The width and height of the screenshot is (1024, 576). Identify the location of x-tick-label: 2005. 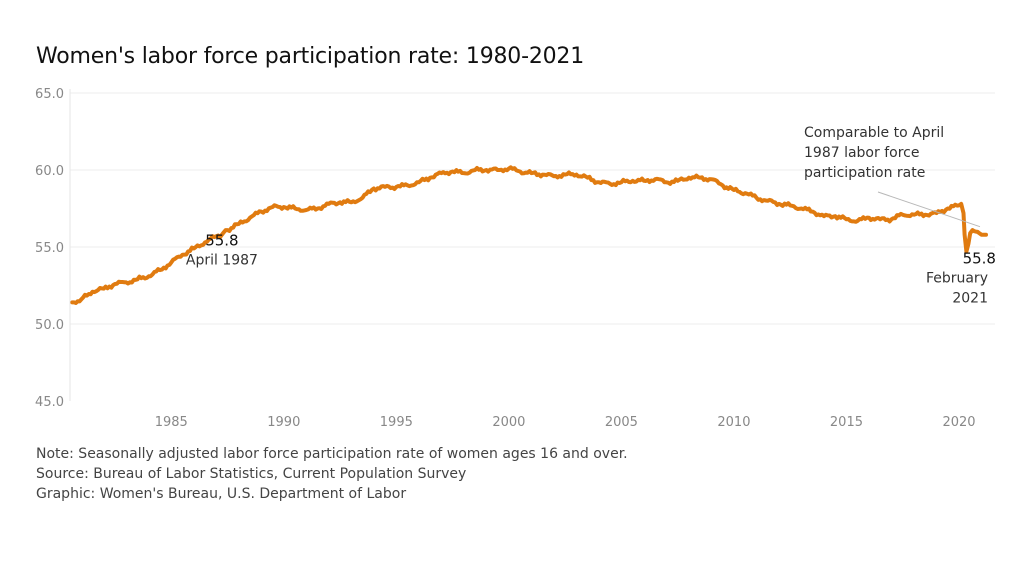
(621, 422).